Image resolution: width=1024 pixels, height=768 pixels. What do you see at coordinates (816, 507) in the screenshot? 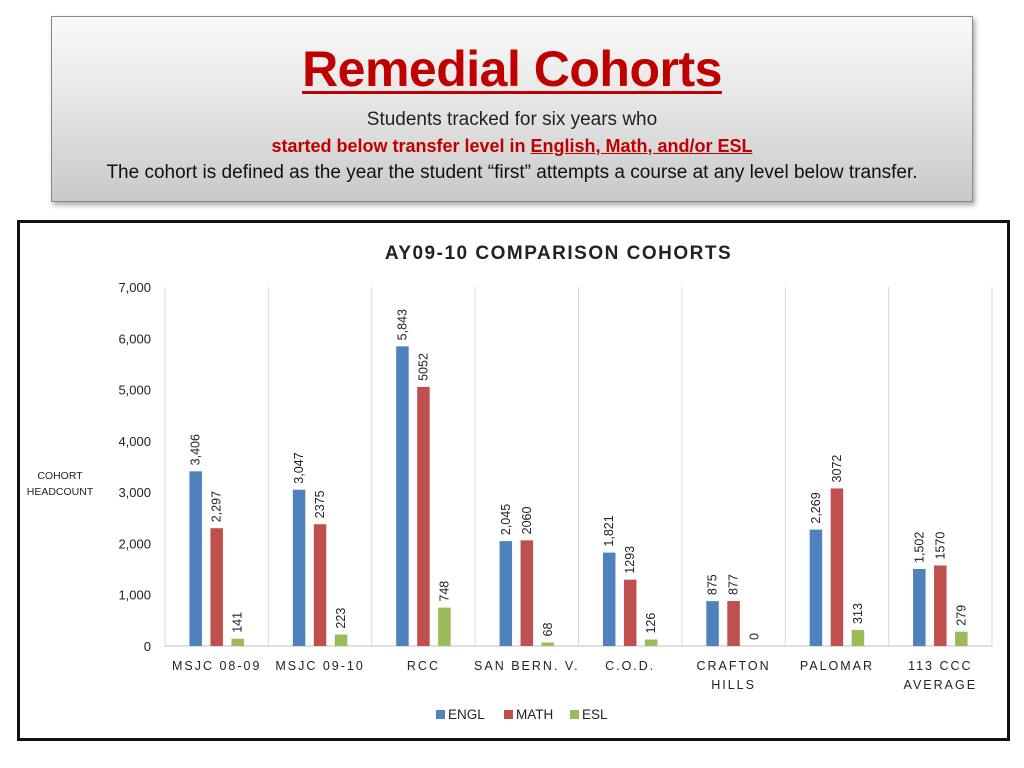
I see `data-label-engl: 2,269` at bounding box center [816, 507].